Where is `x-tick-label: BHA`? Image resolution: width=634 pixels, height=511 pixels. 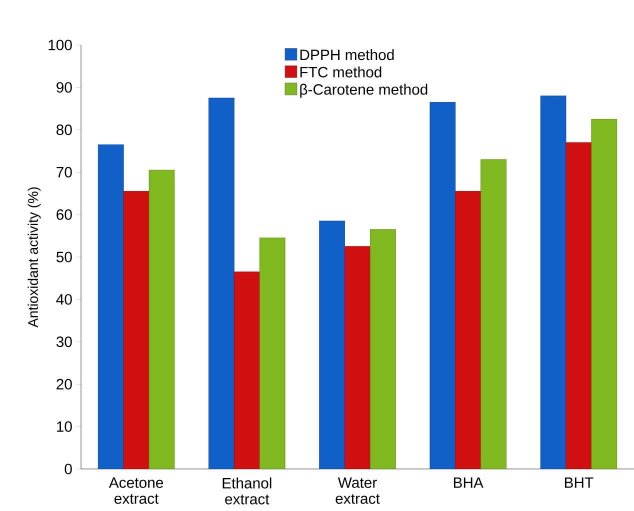 x-tick-label: BHA is located at coordinates (469, 483).